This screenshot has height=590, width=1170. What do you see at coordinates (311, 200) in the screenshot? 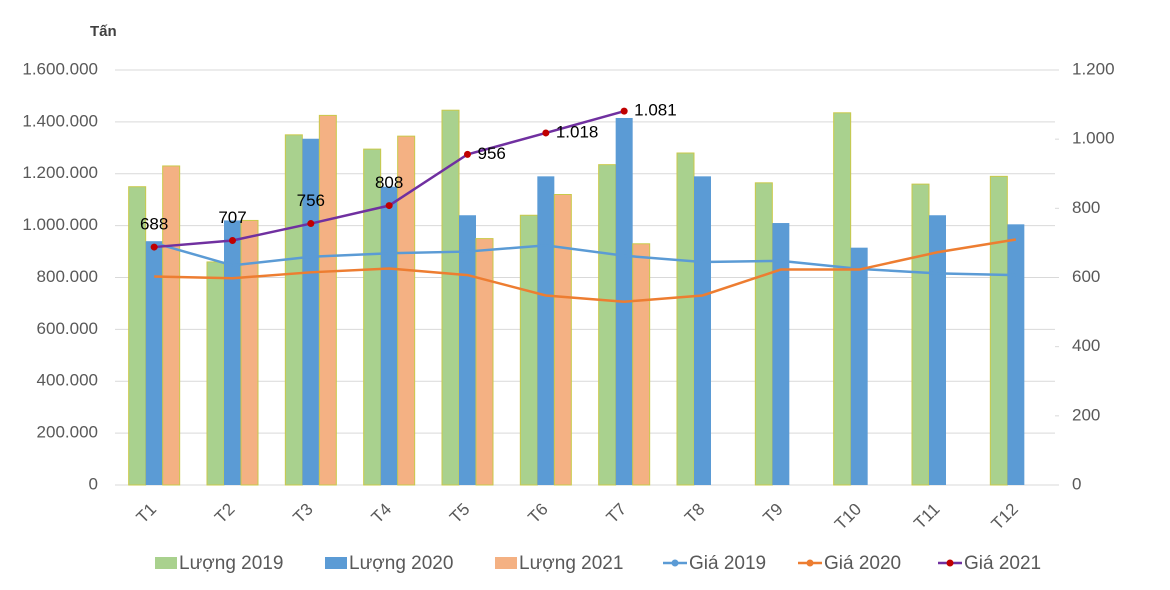
I see `value-label: 756` at bounding box center [311, 200].